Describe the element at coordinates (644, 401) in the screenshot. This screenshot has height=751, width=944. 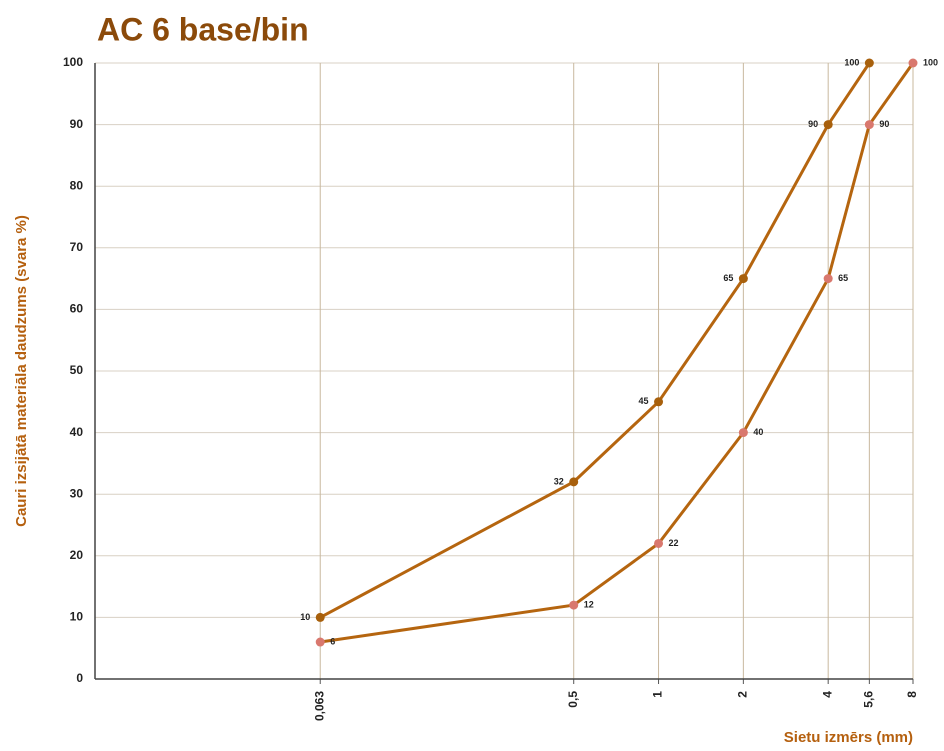
I see `data-label: 45` at that location.